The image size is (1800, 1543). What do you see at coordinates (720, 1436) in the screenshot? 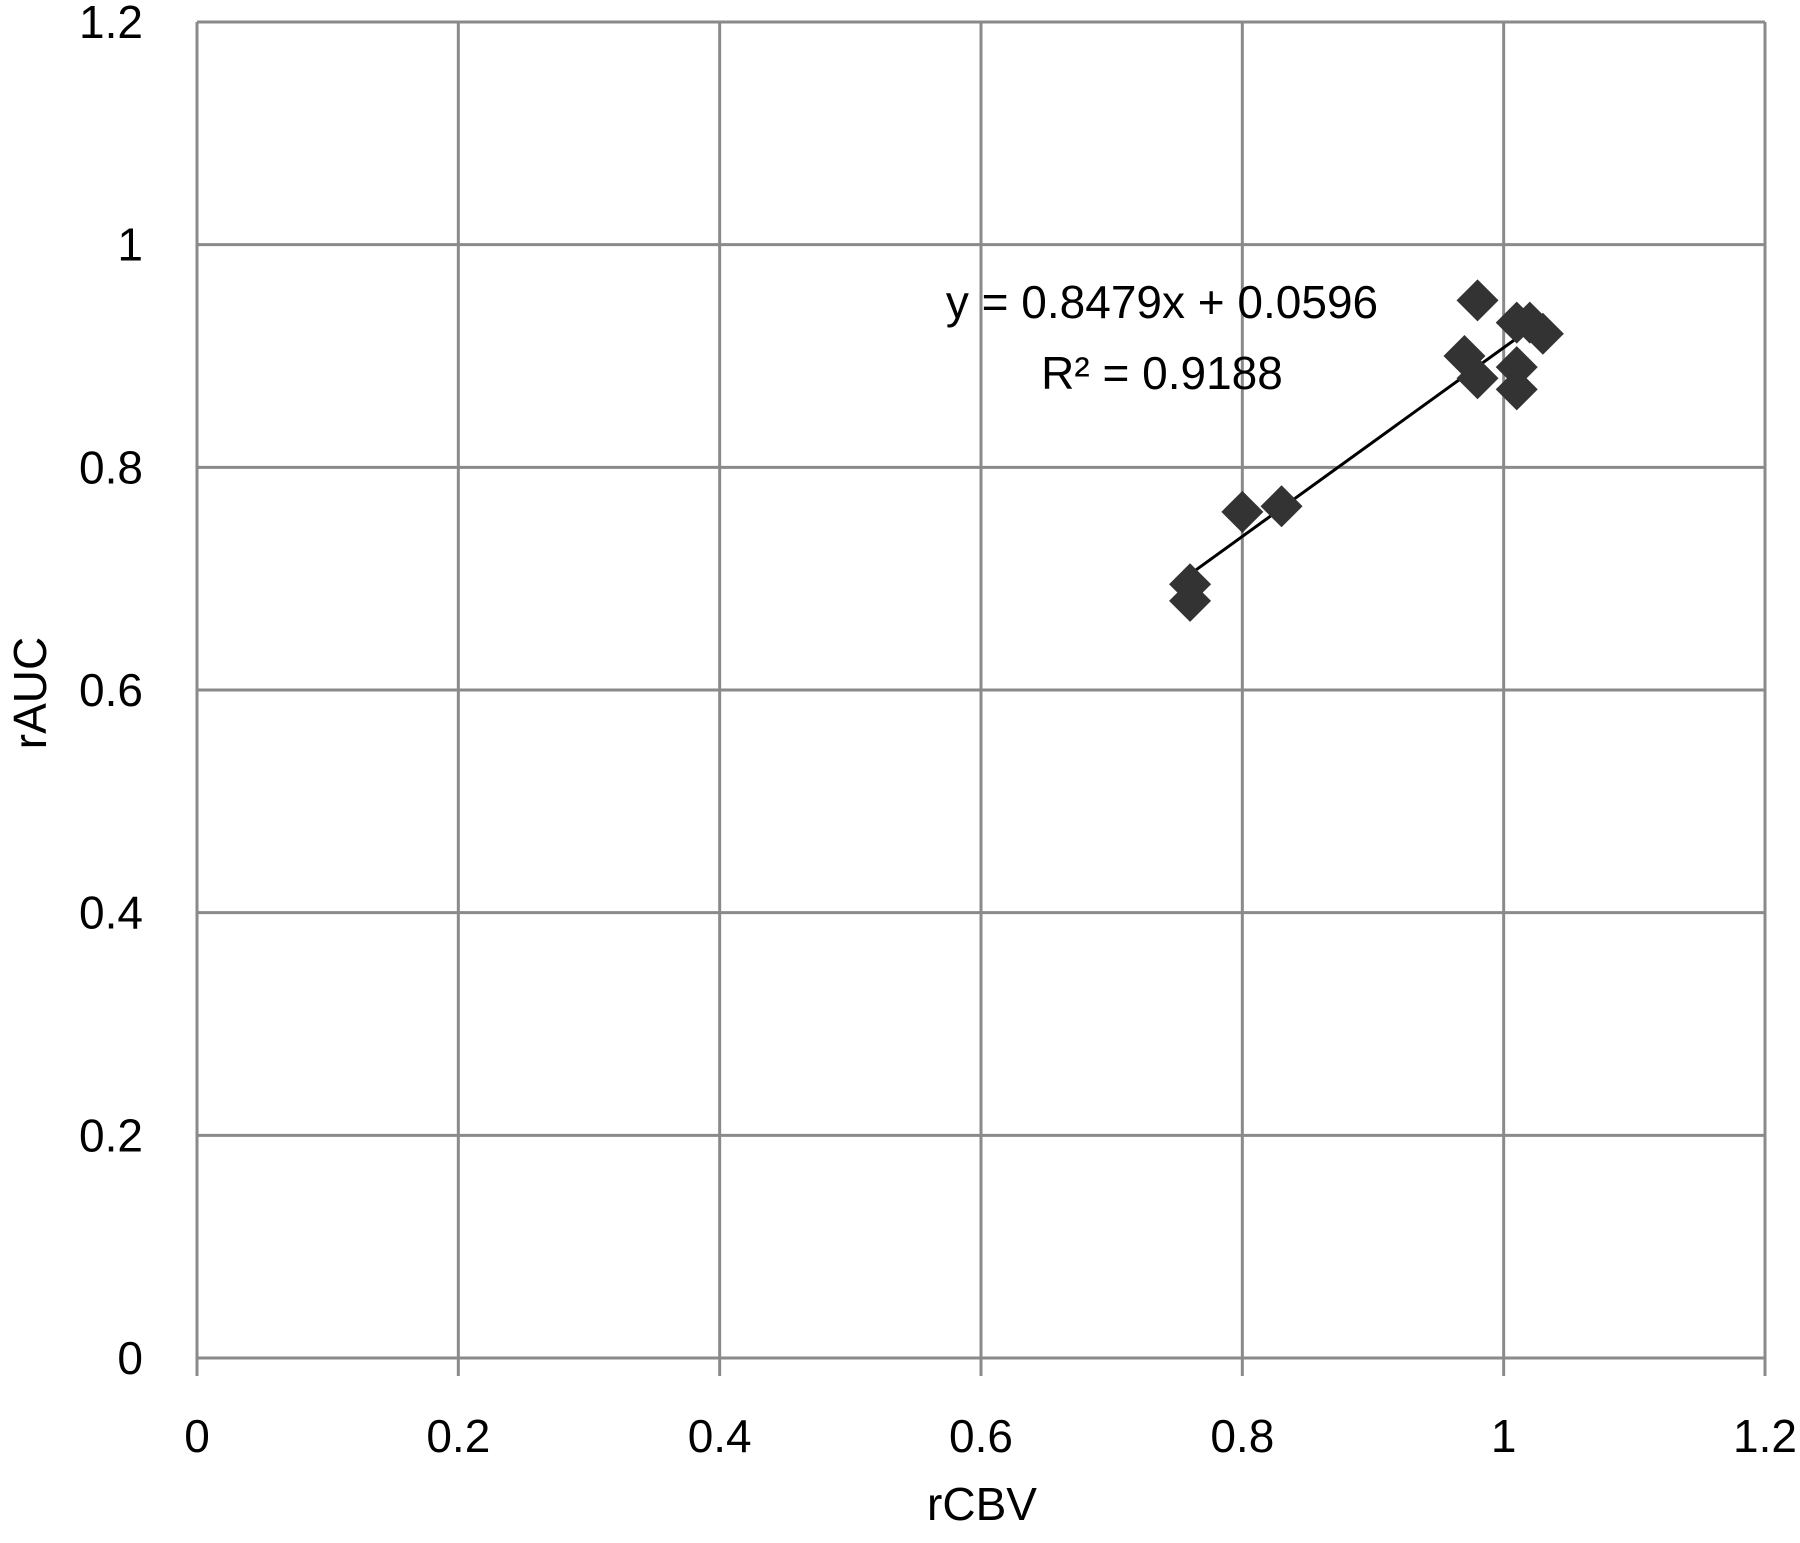
I see `x-tick-label: 0.4` at bounding box center [720, 1436].